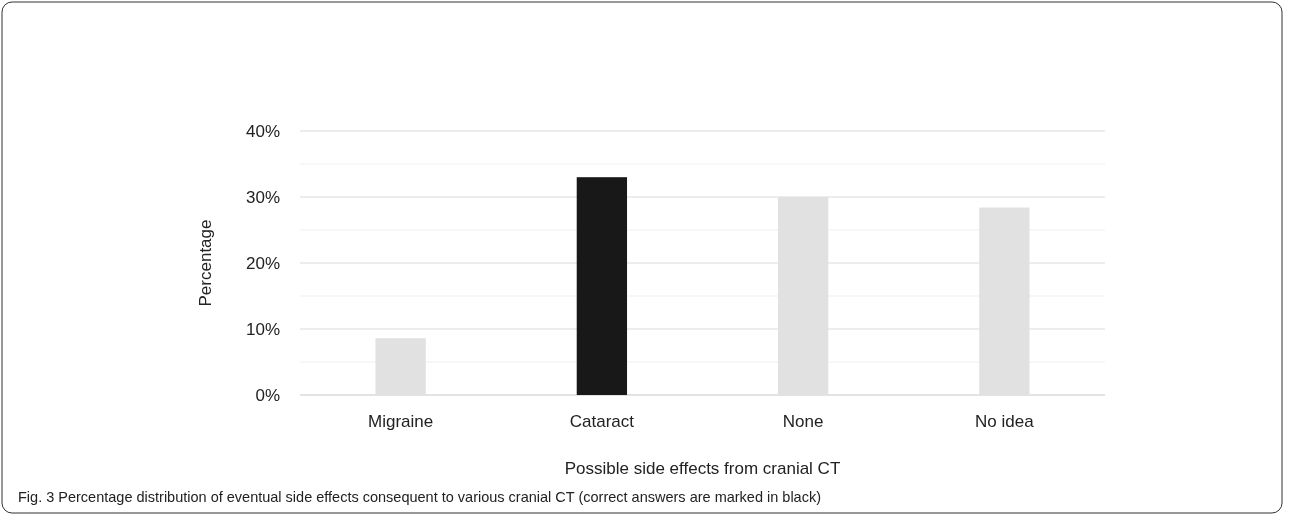  What do you see at coordinates (267, 395) in the screenshot?
I see `y-tick-label: 0%` at bounding box center [267, 395].